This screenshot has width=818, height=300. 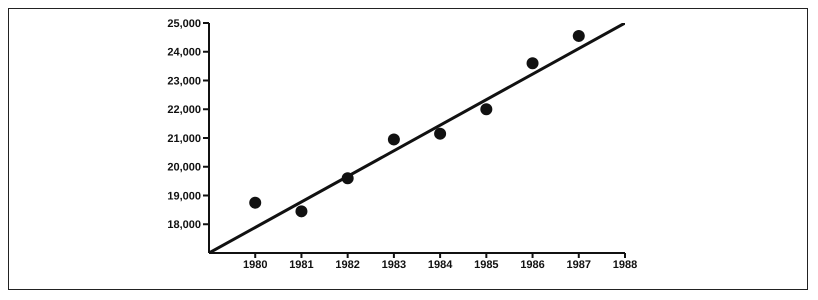 What do you see at coordinates (184, 81) in the screenshot?
I see `y-tick-label: 23,000` at bounding box center [184, 81].